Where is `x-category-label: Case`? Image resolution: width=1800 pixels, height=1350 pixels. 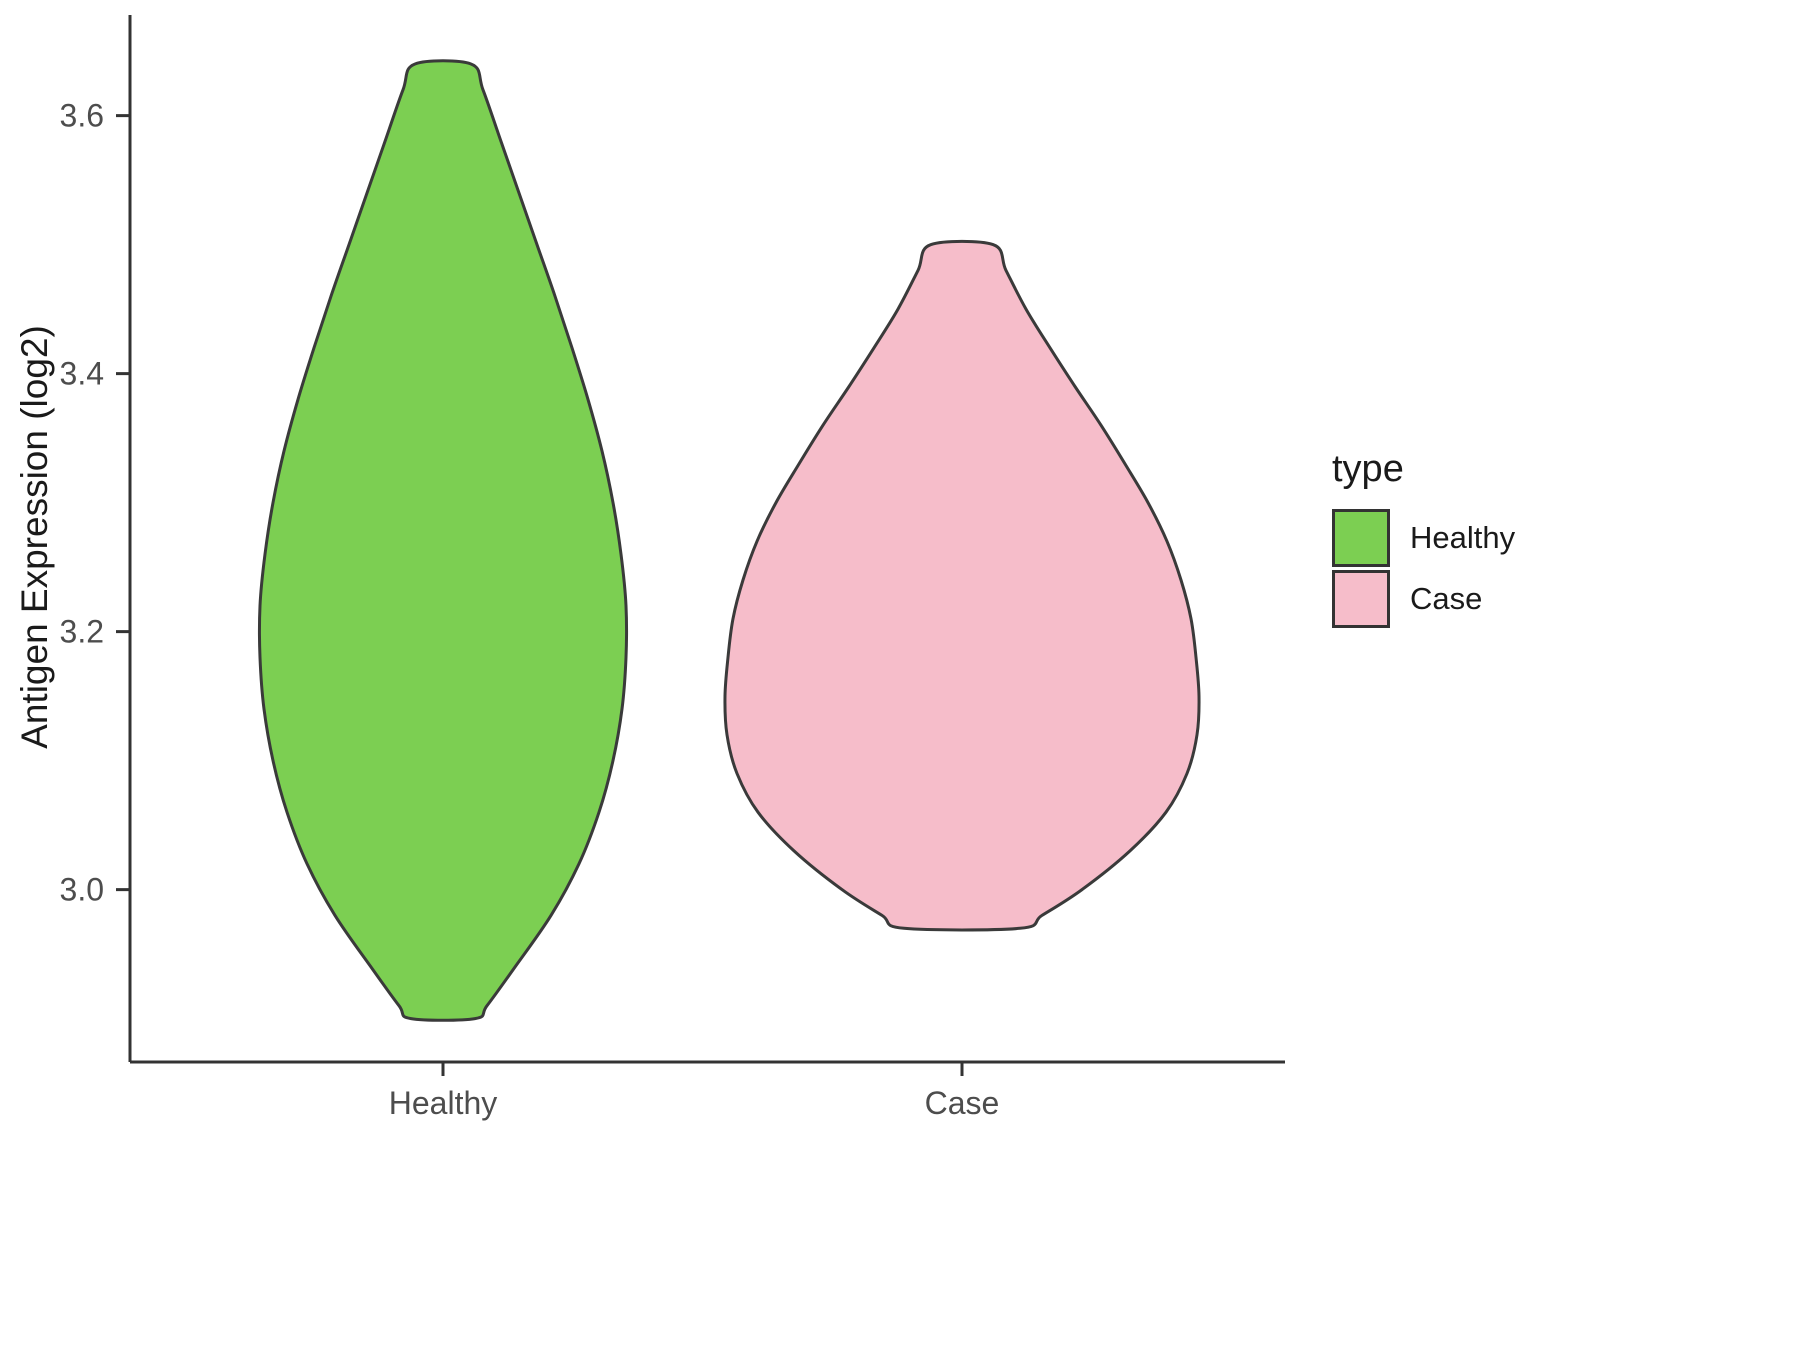 x-category-label: Case is located at coordinates (962, 1103).